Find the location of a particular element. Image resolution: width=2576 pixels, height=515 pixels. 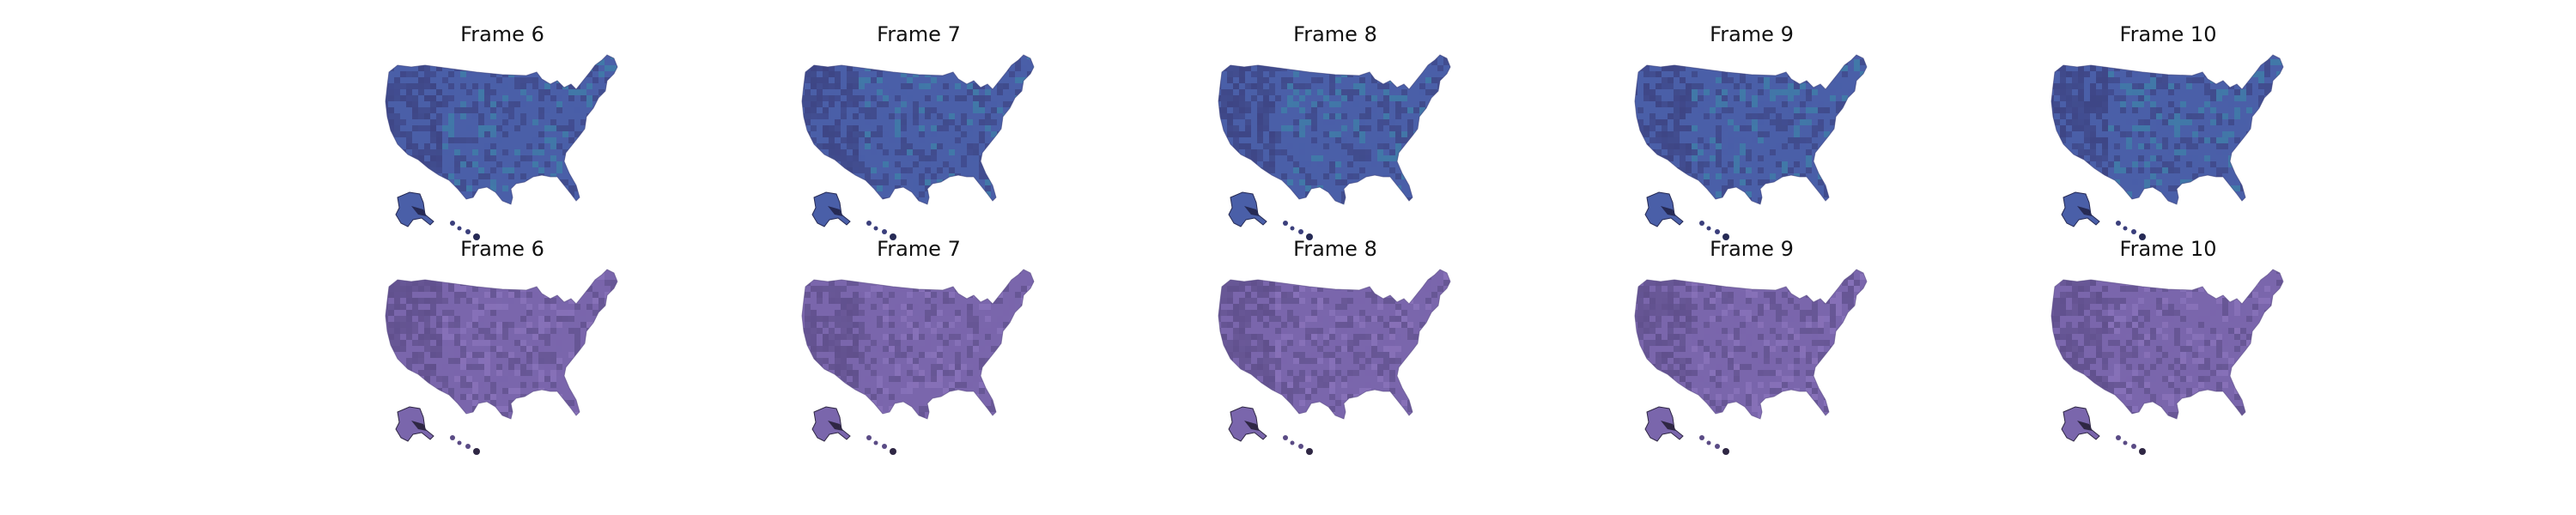

map-panel-bottom-2: Frame 7 is located at coordinates (919, 350).